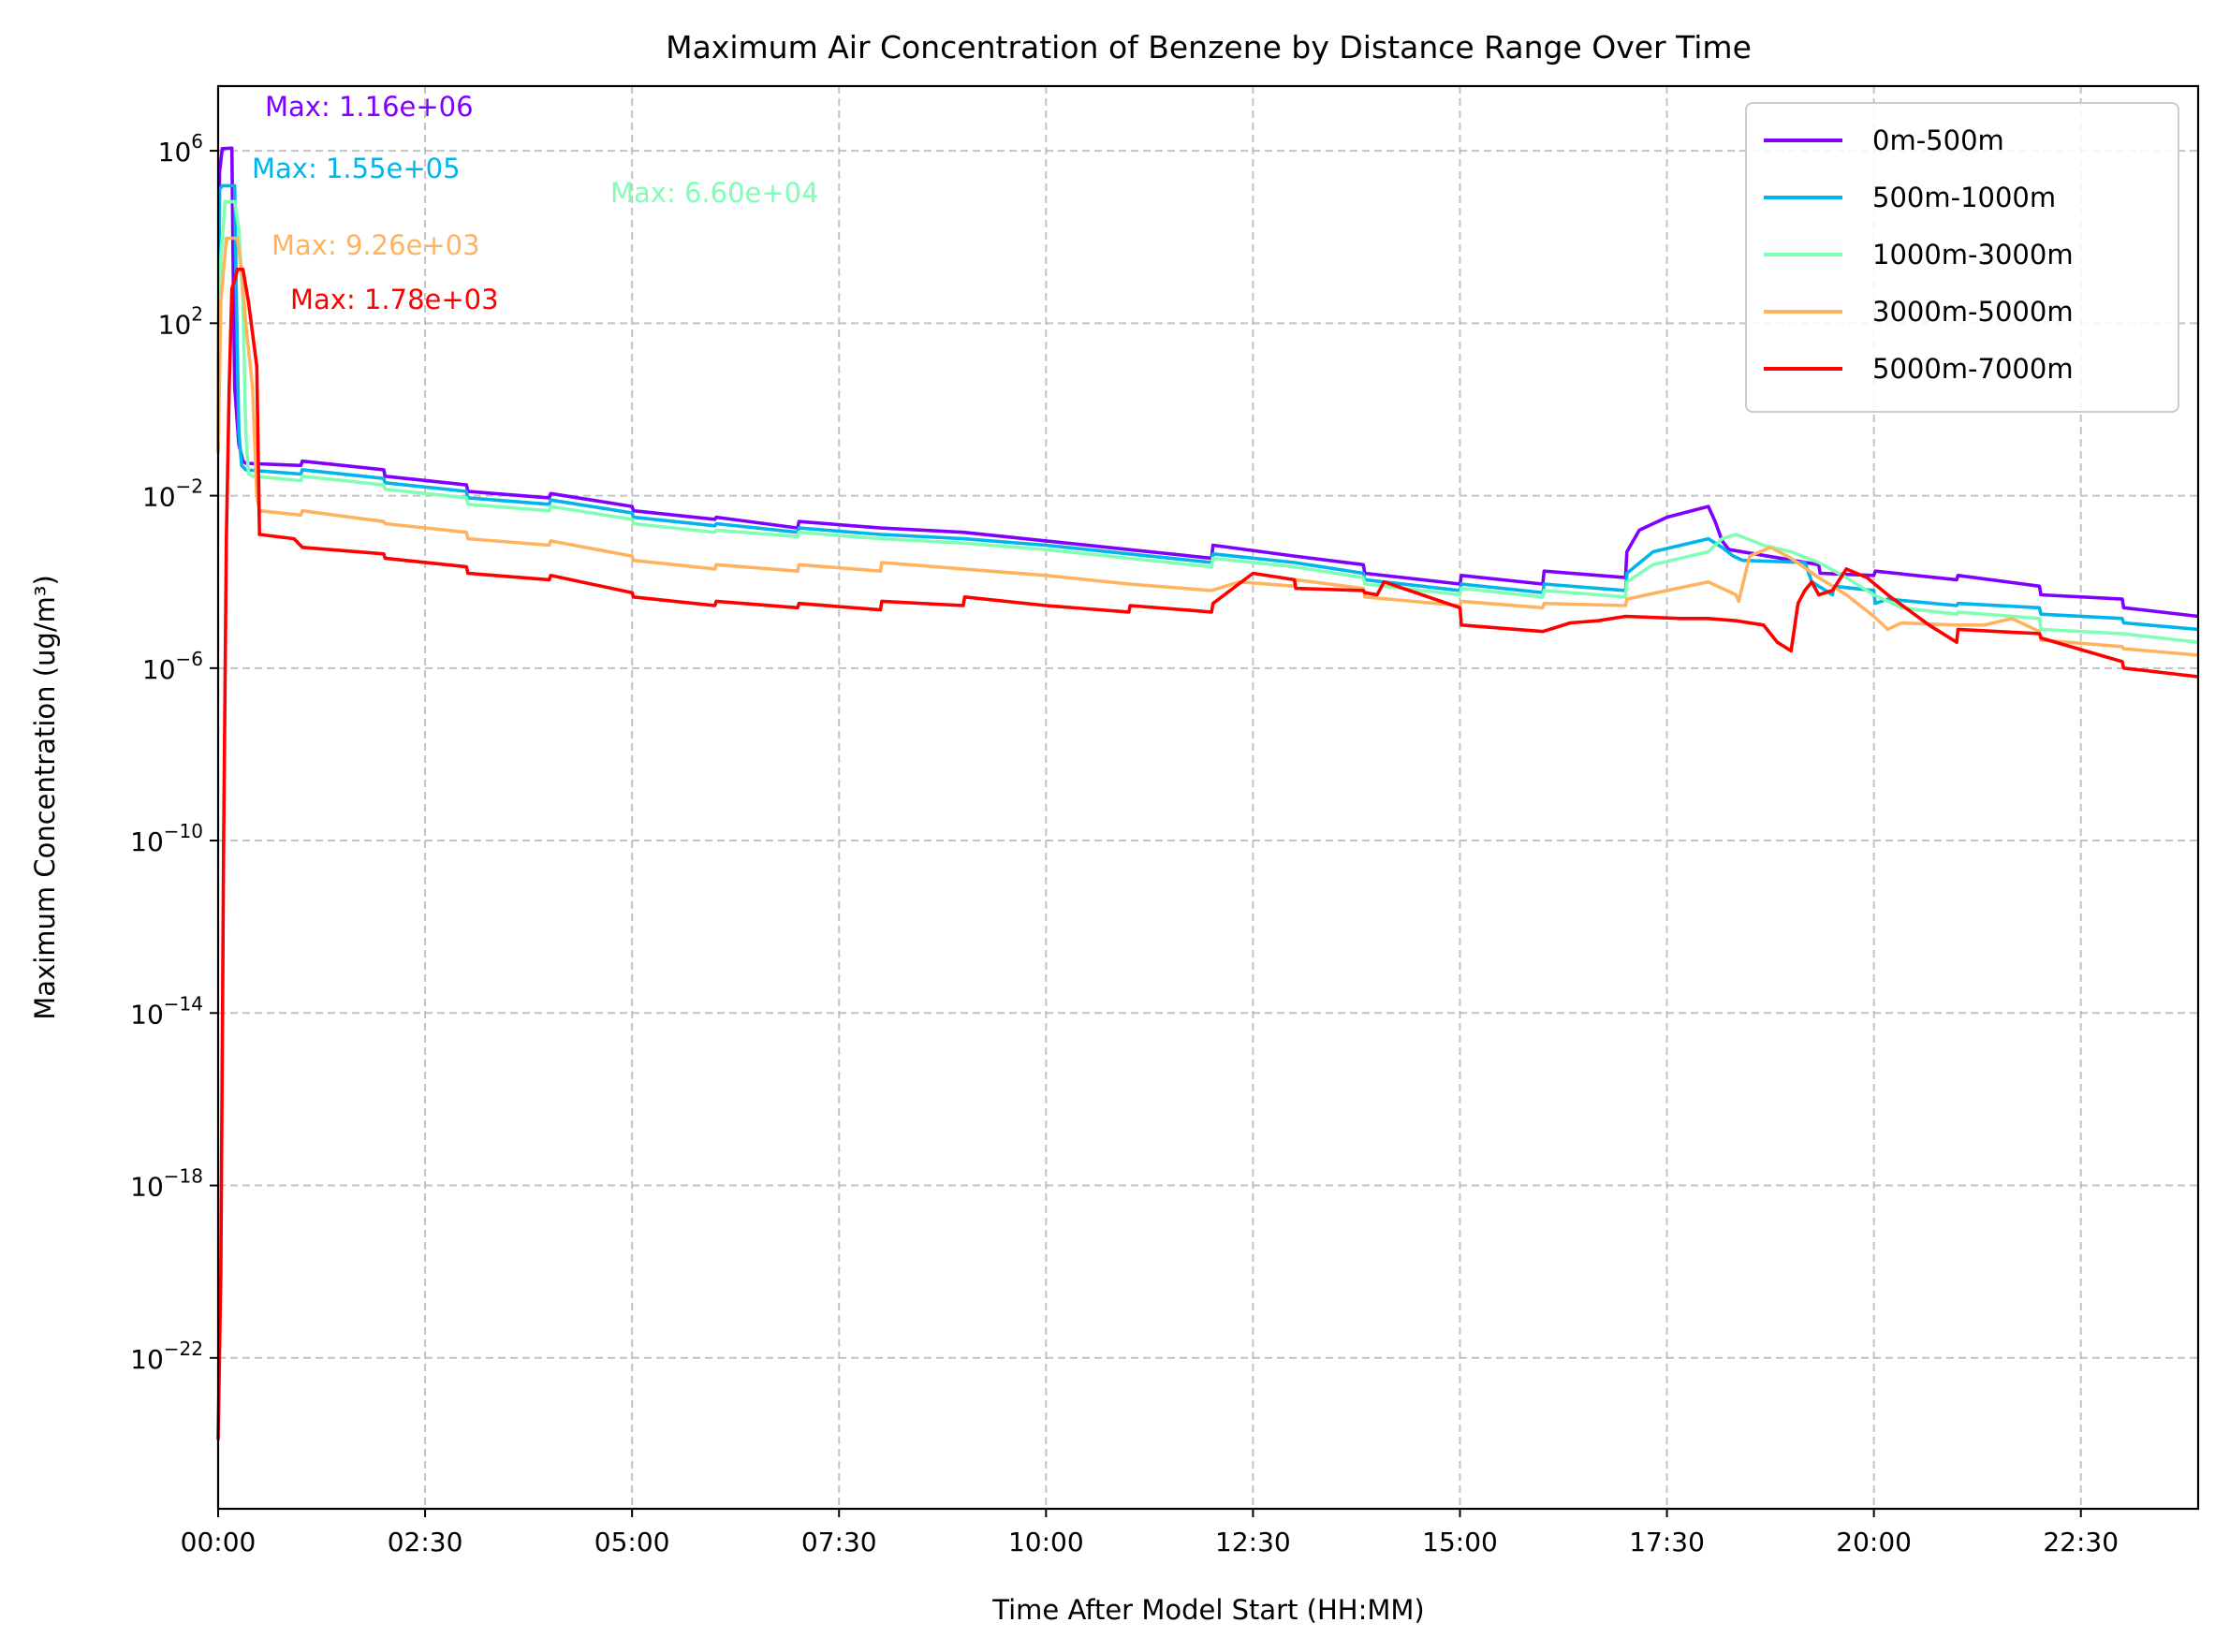  Describe the element at coordinates (1046, 1542) in the screenshot. I see `x-tick-label: 10:00` at that location.